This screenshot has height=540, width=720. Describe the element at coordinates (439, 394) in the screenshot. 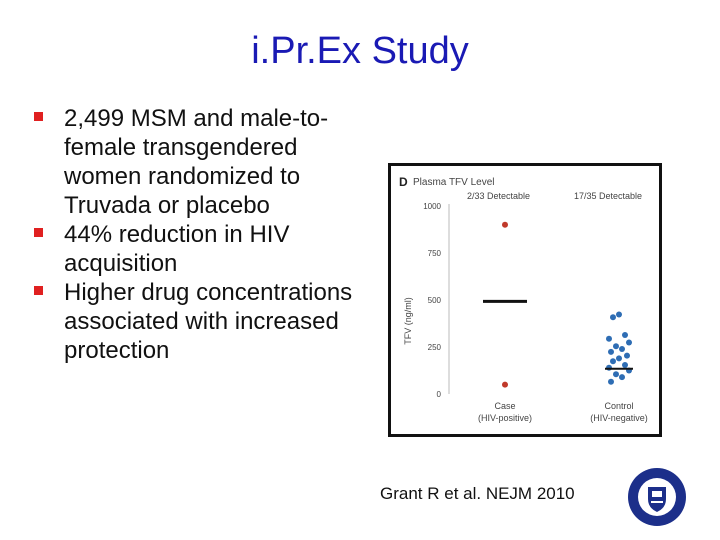

I see `y-tick-label: 0` at that location.